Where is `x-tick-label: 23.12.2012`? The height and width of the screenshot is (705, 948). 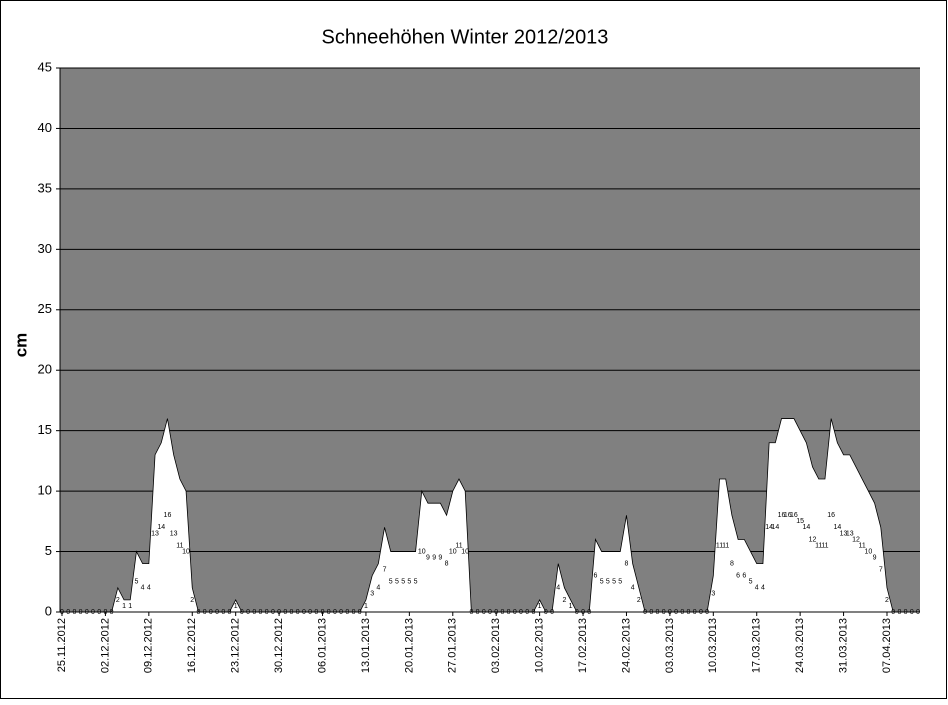 x-tick-label: 23.12.2012 is located at coordinates (236, 645).